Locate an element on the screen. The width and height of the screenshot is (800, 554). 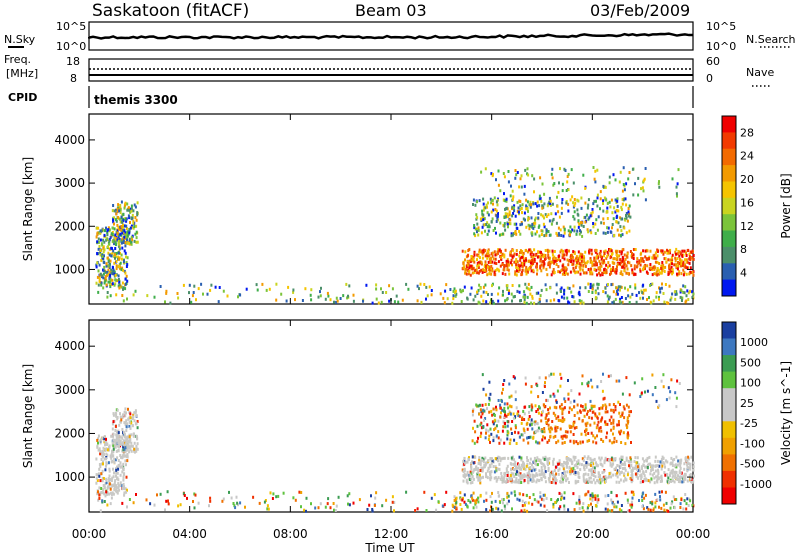
colorbar-segment is located at coordinates (729, 446).